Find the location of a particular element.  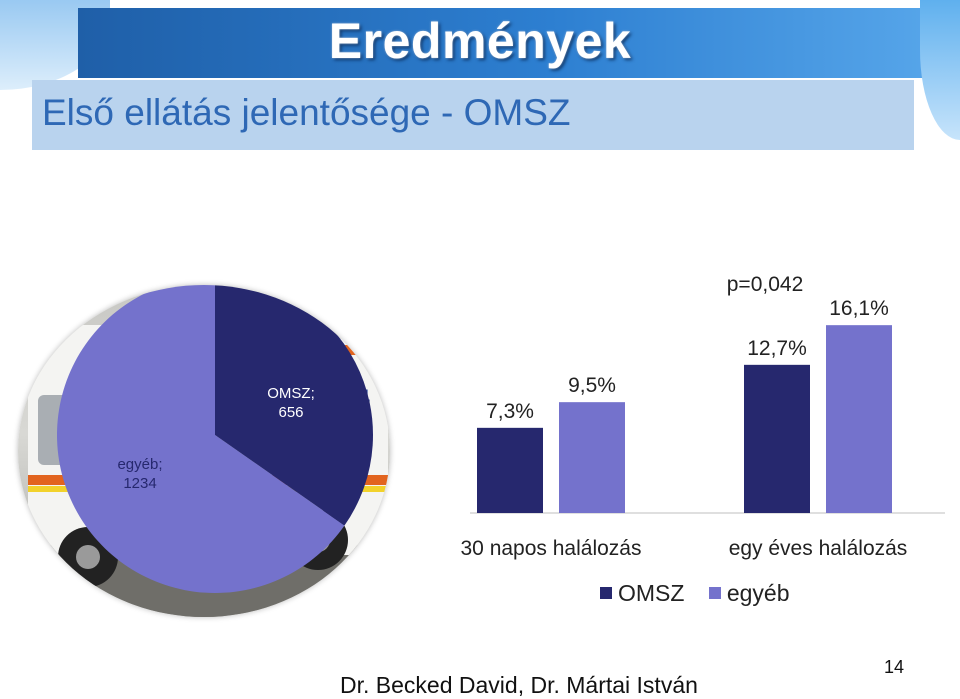

p-value-annotation: p=0,042 is located at coordinates (765, 284).